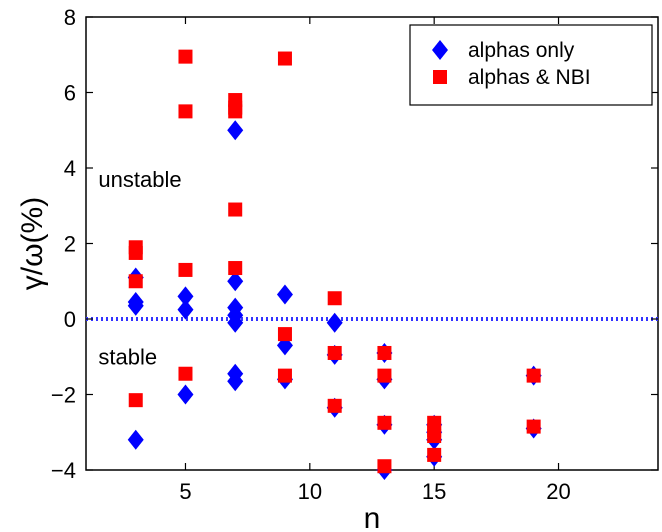 Image resolution: width=662 pixels, height=532 pixels. I want to click on y-tick-label: 6, so click(70, 93).